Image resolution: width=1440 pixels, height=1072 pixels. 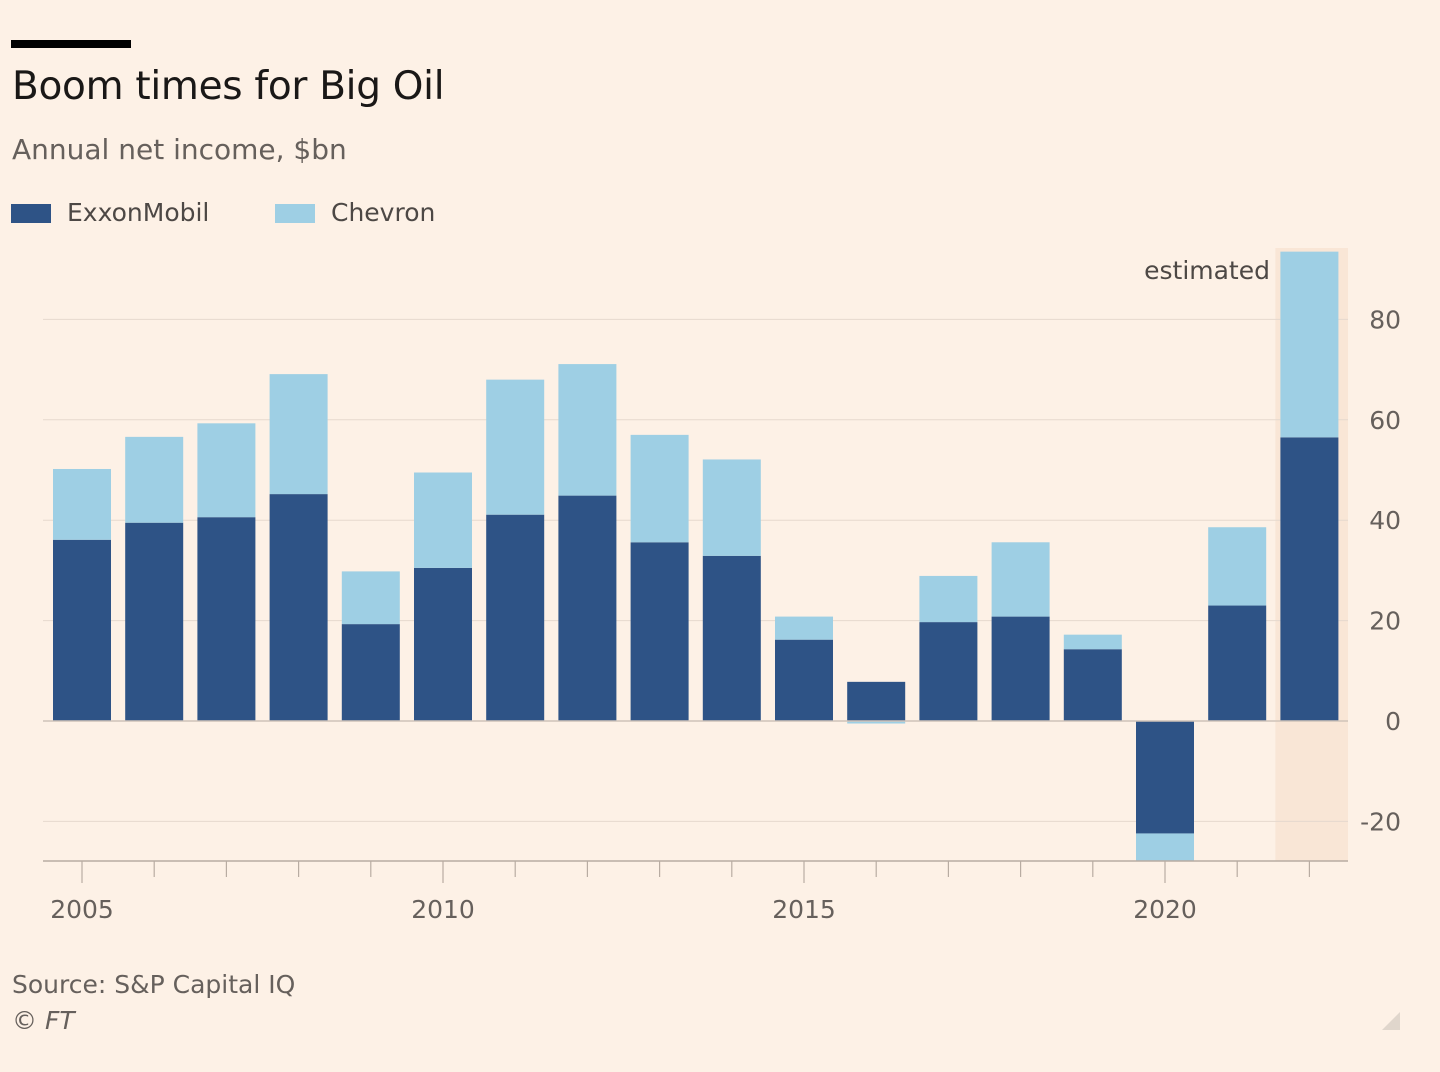 I want to click on title-bar-accent, so click(x=71, y=44).